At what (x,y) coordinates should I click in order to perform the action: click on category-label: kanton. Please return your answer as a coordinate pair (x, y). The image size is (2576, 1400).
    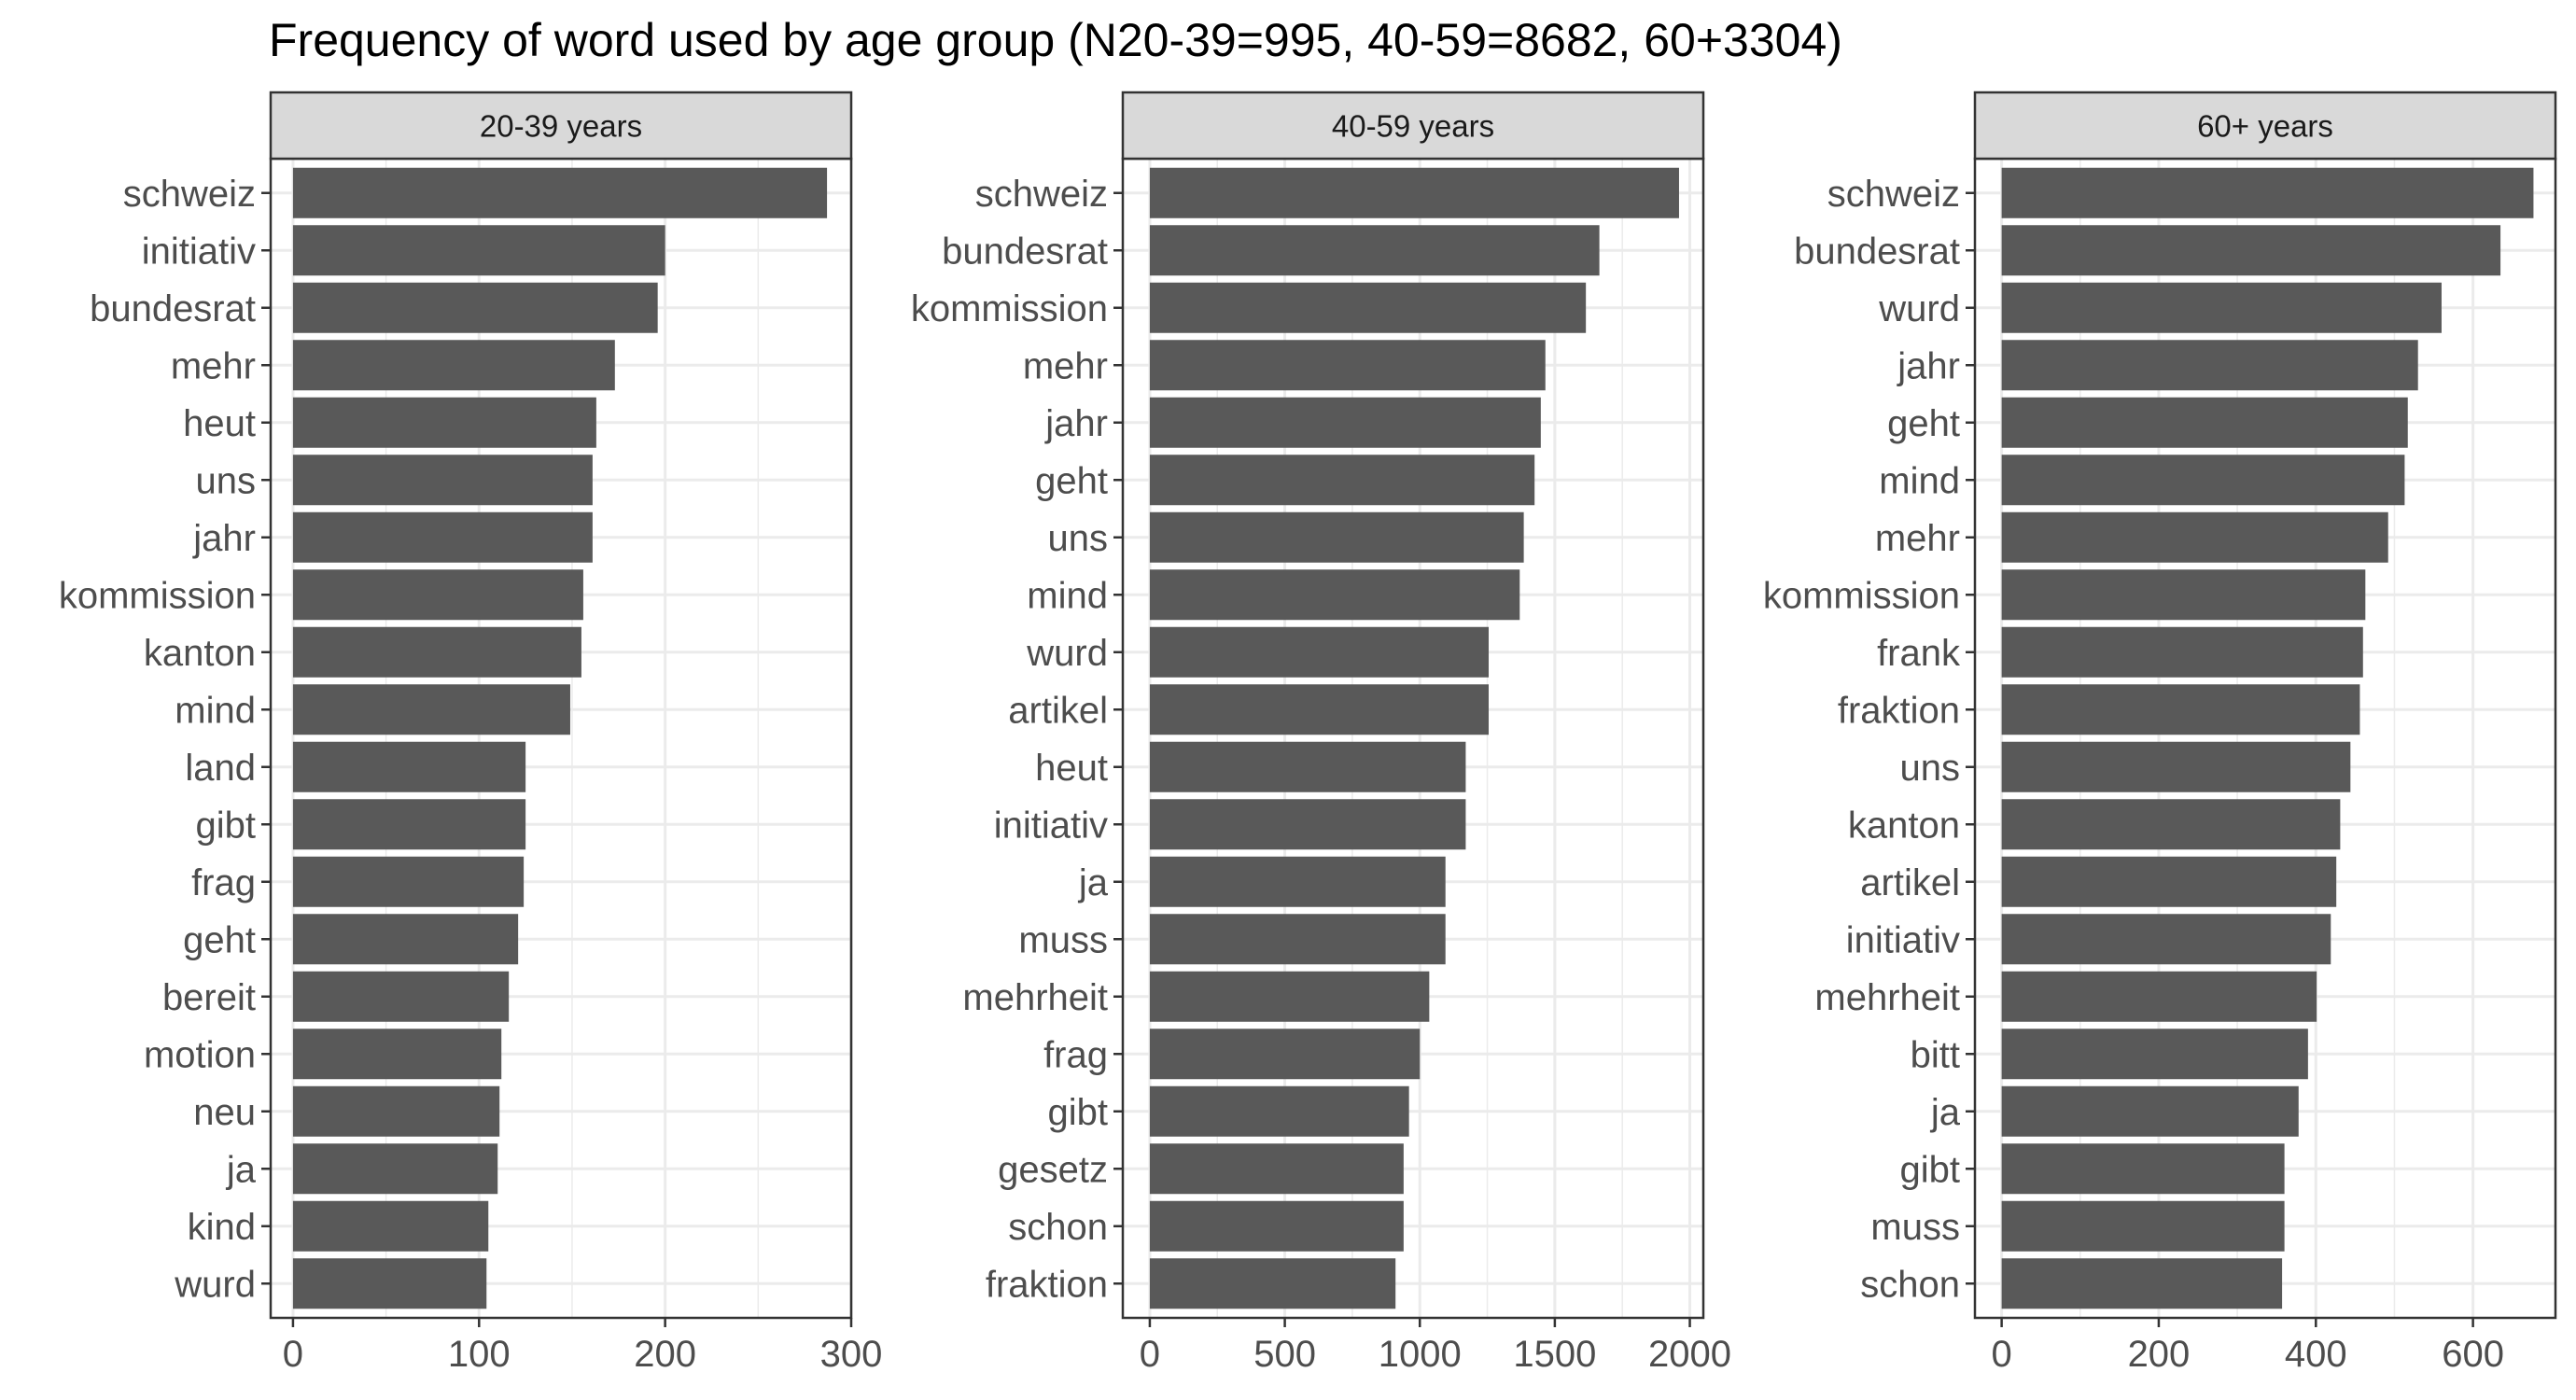
    Looking at the image, I should click on (200, 653).